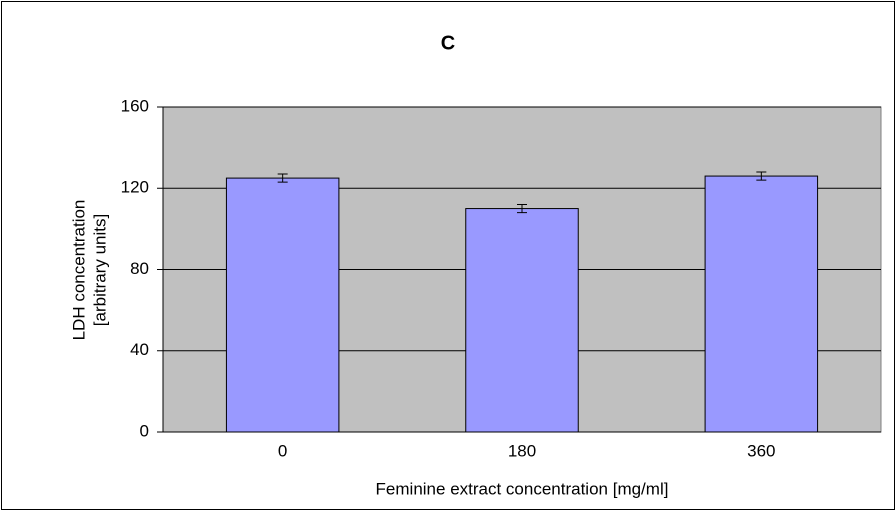 The image size is (896, 511). Describe the element at coordinates (144, 430) in the screenshot. I see `y-tick-label: 0` at that location.